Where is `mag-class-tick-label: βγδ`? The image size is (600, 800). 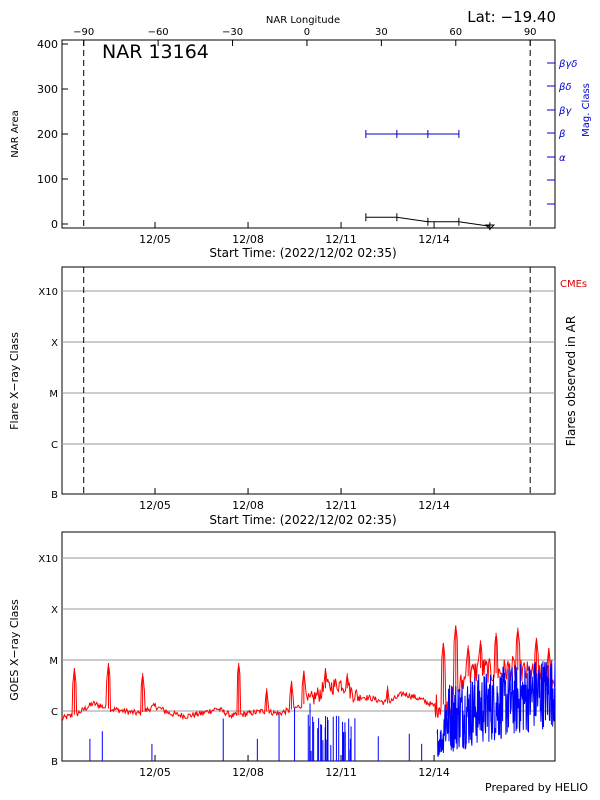
mag-class-tick-label: βγδ is located at coordinates (567, 64).